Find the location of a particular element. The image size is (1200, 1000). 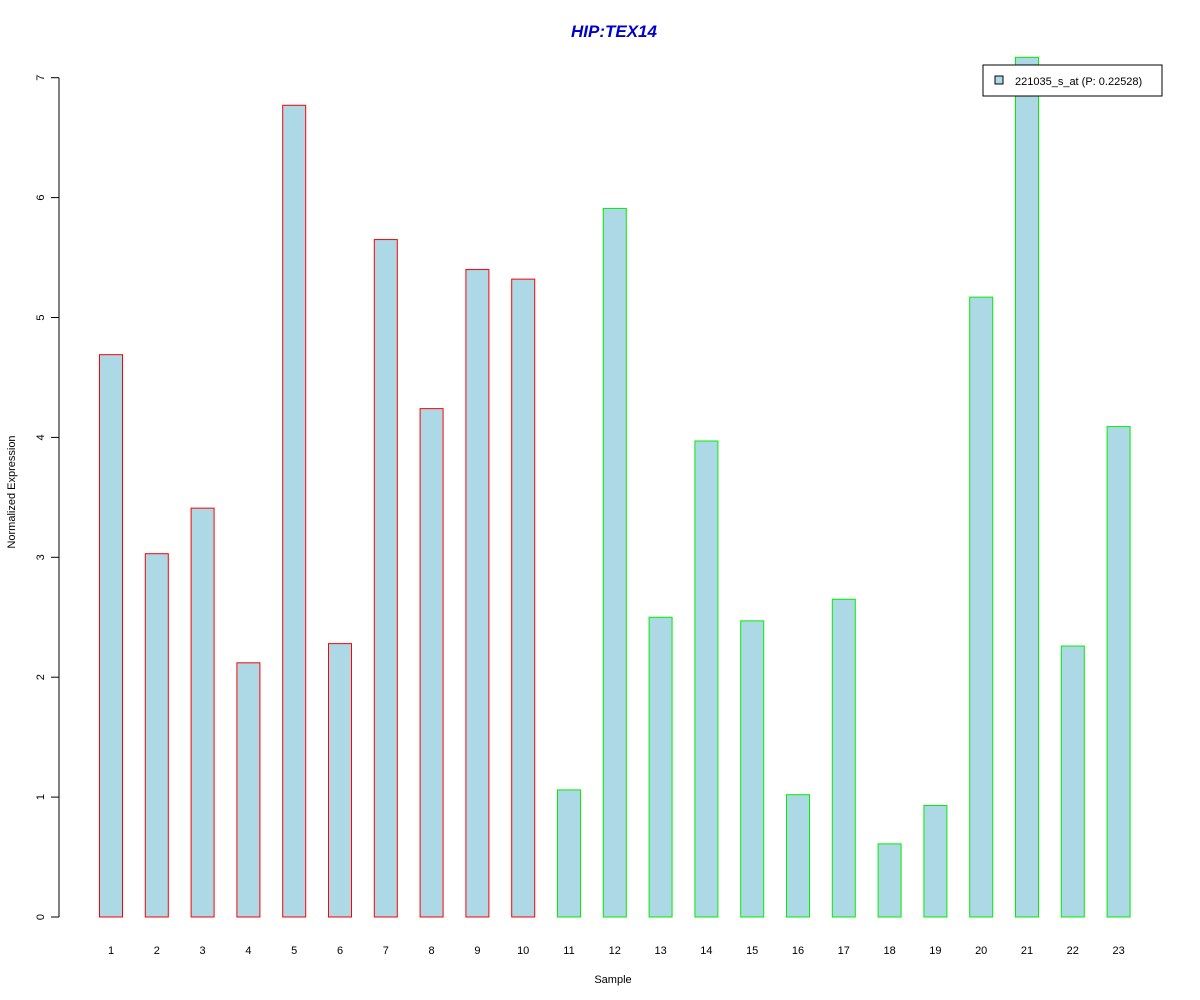

legend-box is located at coordinates (1072, 80).